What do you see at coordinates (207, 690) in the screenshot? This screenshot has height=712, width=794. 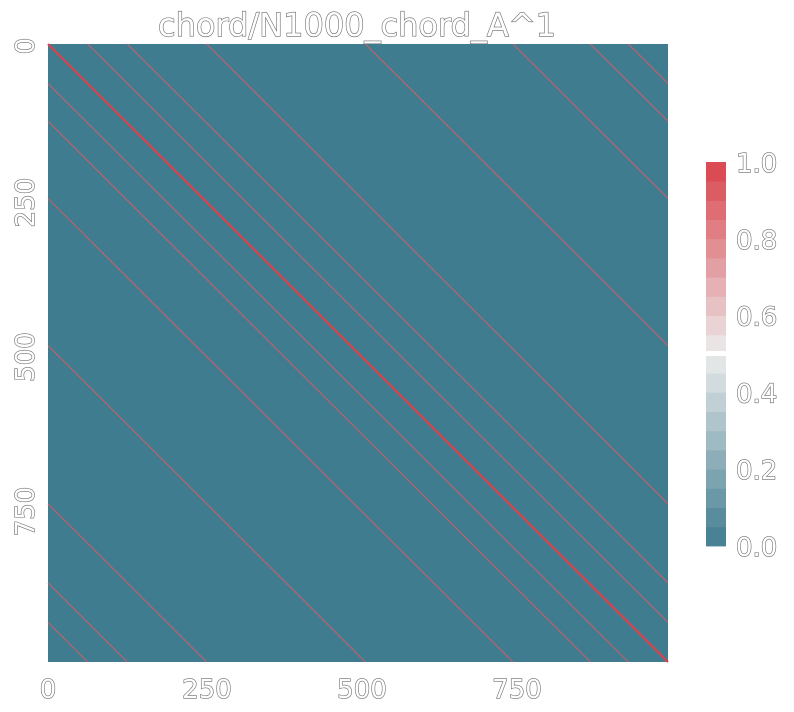 I see `x-tick-label: 250` at bounding box center [207, 690].